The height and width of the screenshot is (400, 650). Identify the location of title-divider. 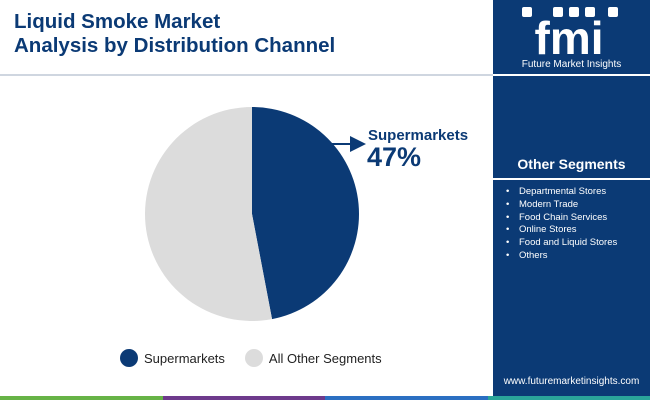
(246, 75).